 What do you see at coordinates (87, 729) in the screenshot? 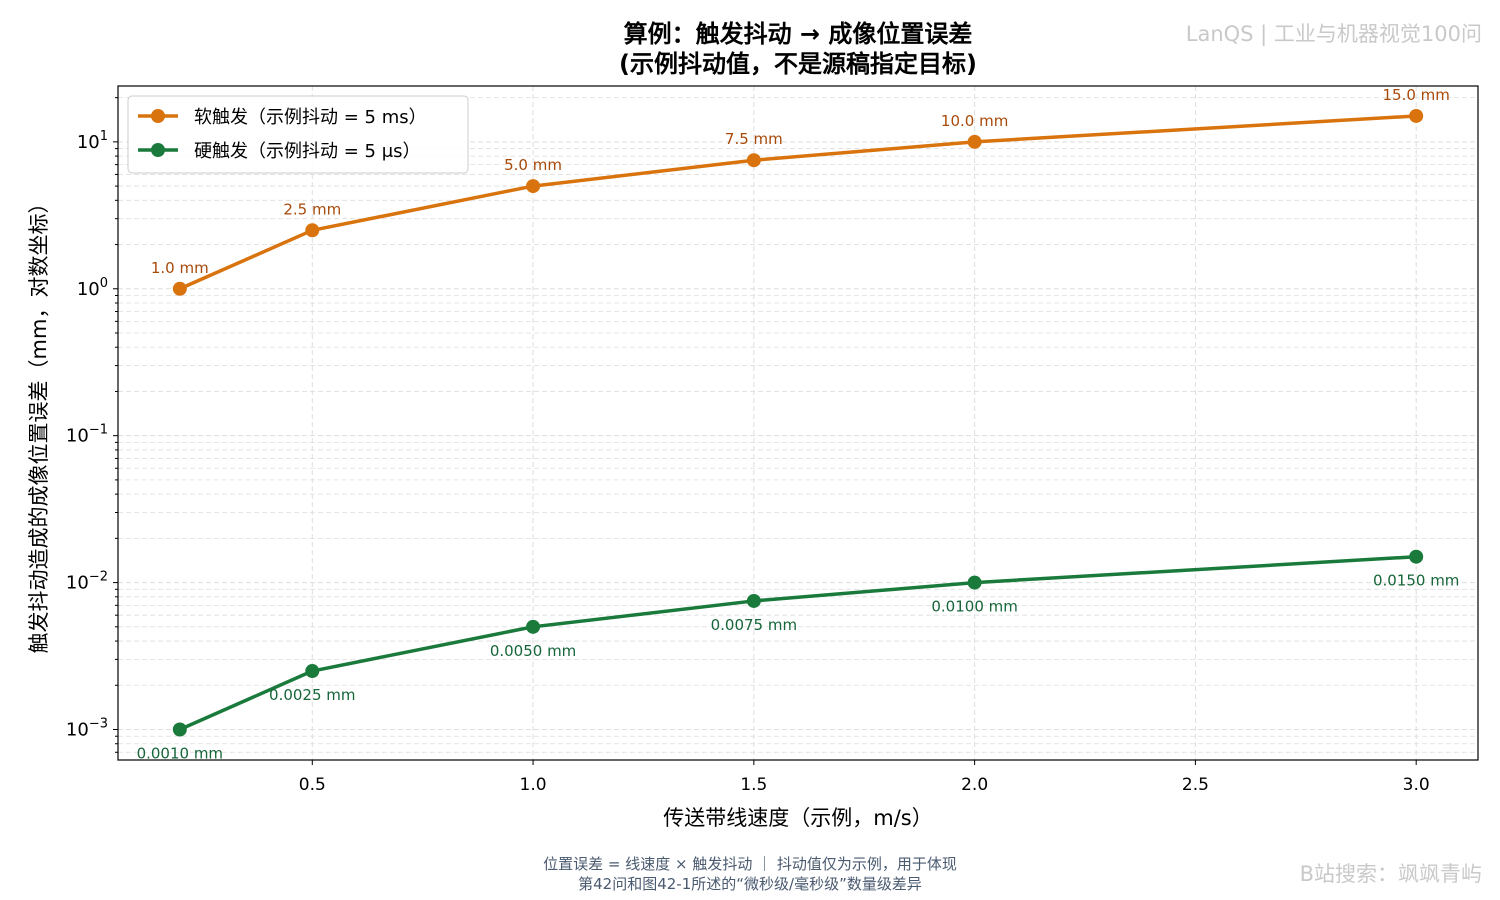
I see `y-tick-label: 10⁻³` at bounding box center [87, 729].